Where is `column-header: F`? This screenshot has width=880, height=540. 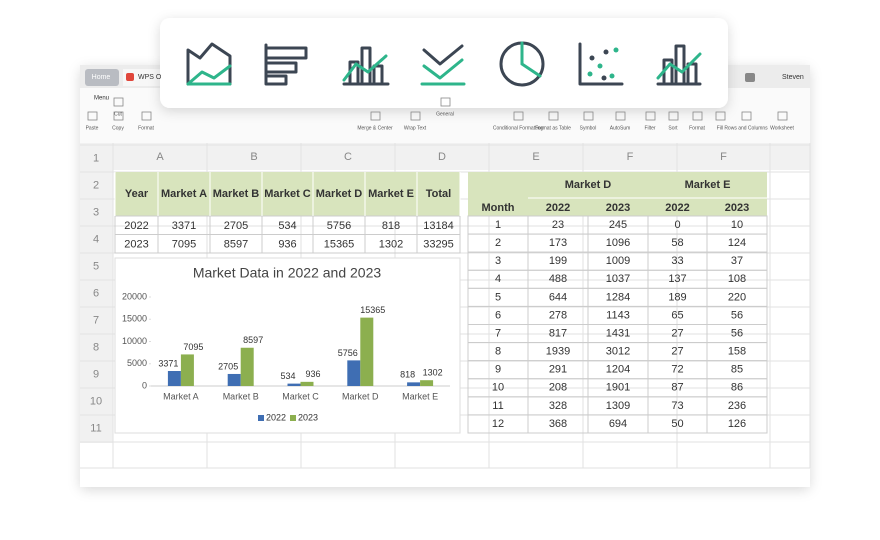 column-header: F is located at coordinates (630, 157).